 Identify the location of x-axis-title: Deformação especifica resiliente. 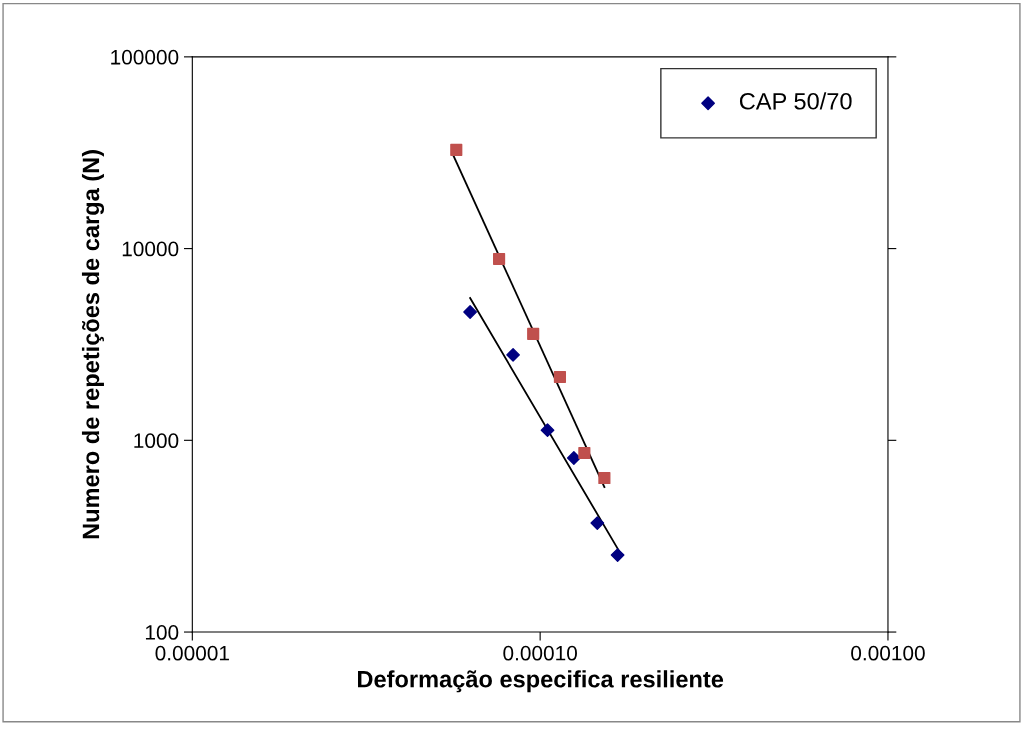
(541, 681).